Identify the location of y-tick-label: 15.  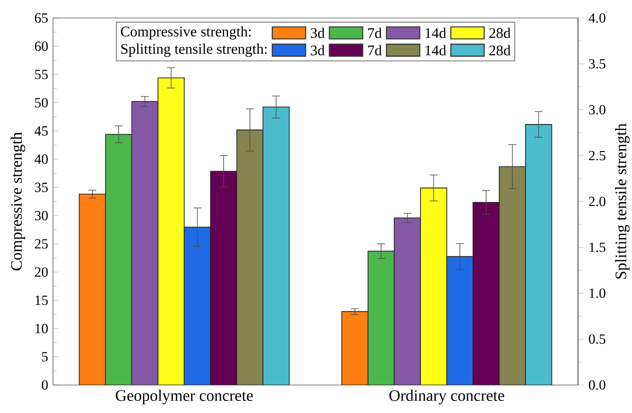
(42, 300).